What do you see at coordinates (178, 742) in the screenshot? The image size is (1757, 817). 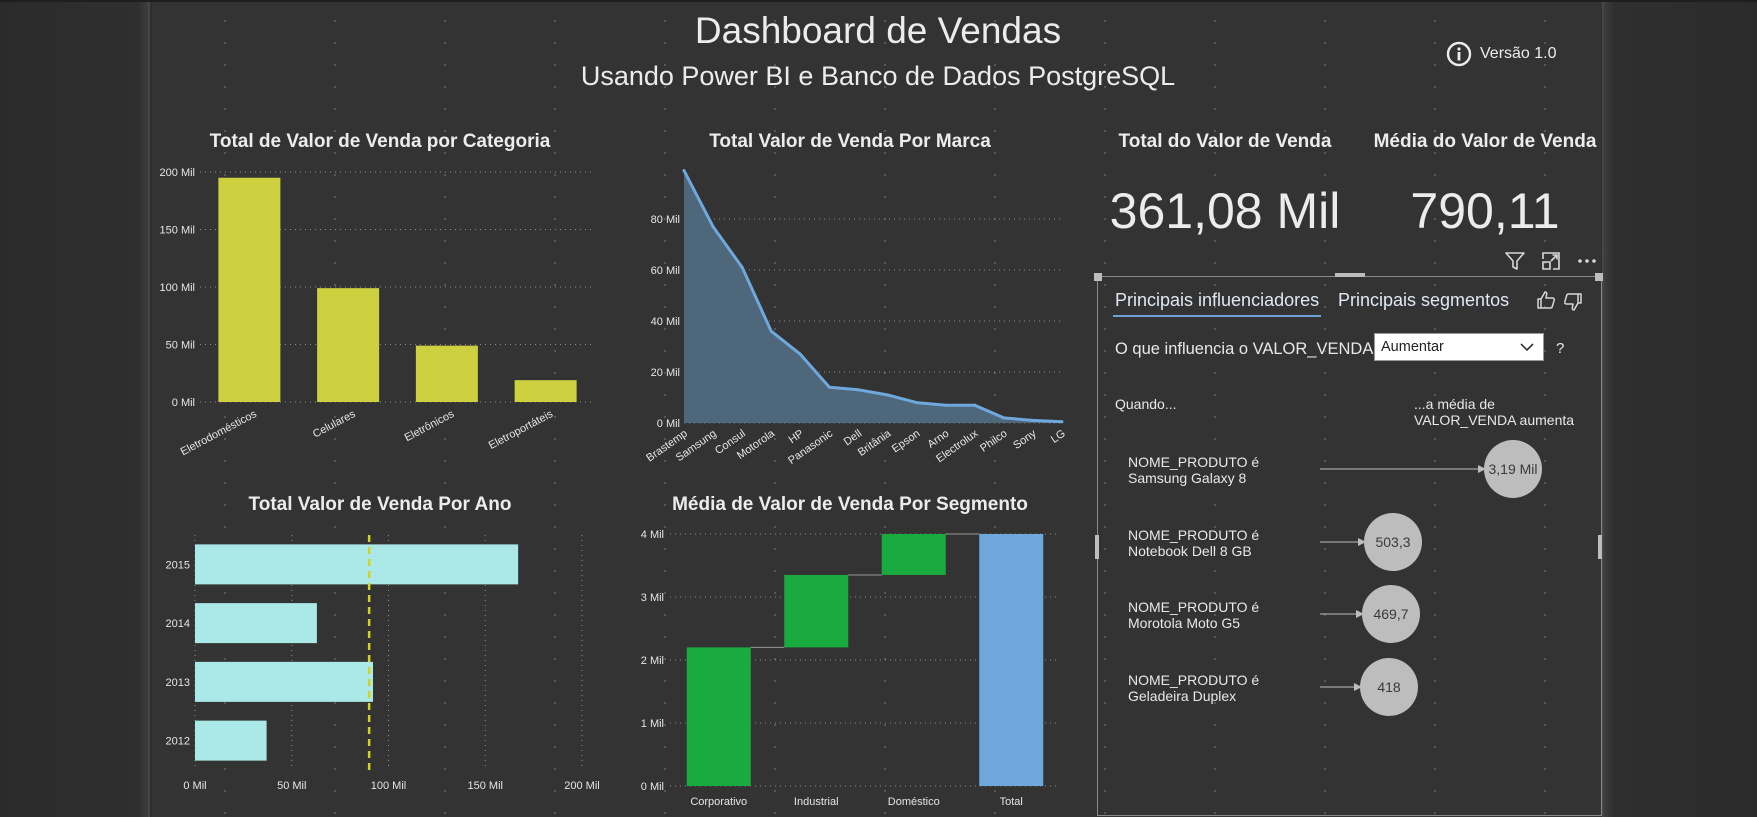 I see `y-tick-label: 2012` at bounding box center [178, 742].